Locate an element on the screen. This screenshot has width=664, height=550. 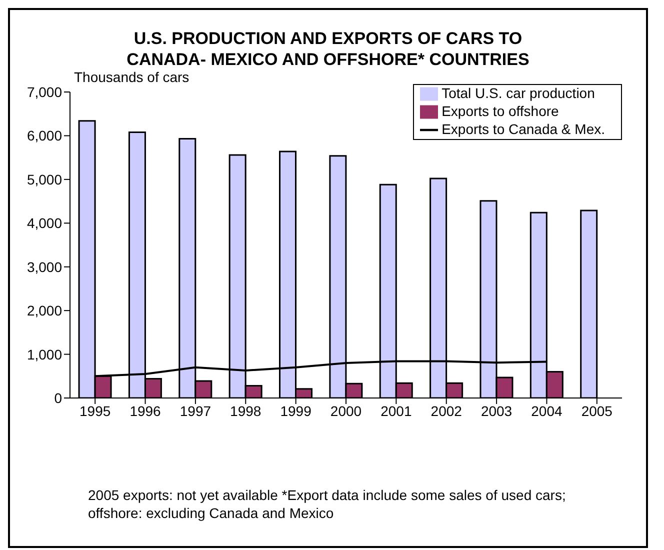
legend-label: Total U.S. car production is located at coordinates (518, 93).